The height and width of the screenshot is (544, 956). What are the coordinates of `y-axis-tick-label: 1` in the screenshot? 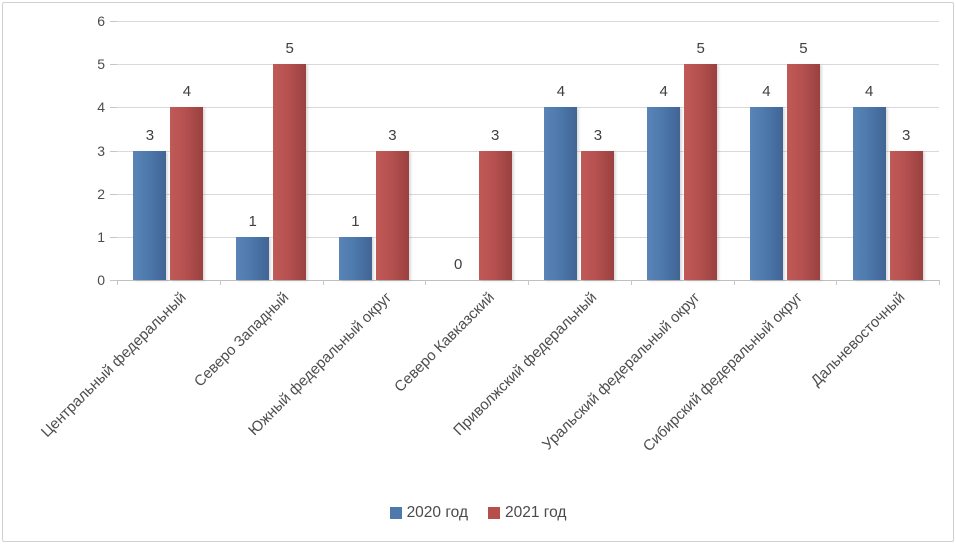 It's located at (101, 236).